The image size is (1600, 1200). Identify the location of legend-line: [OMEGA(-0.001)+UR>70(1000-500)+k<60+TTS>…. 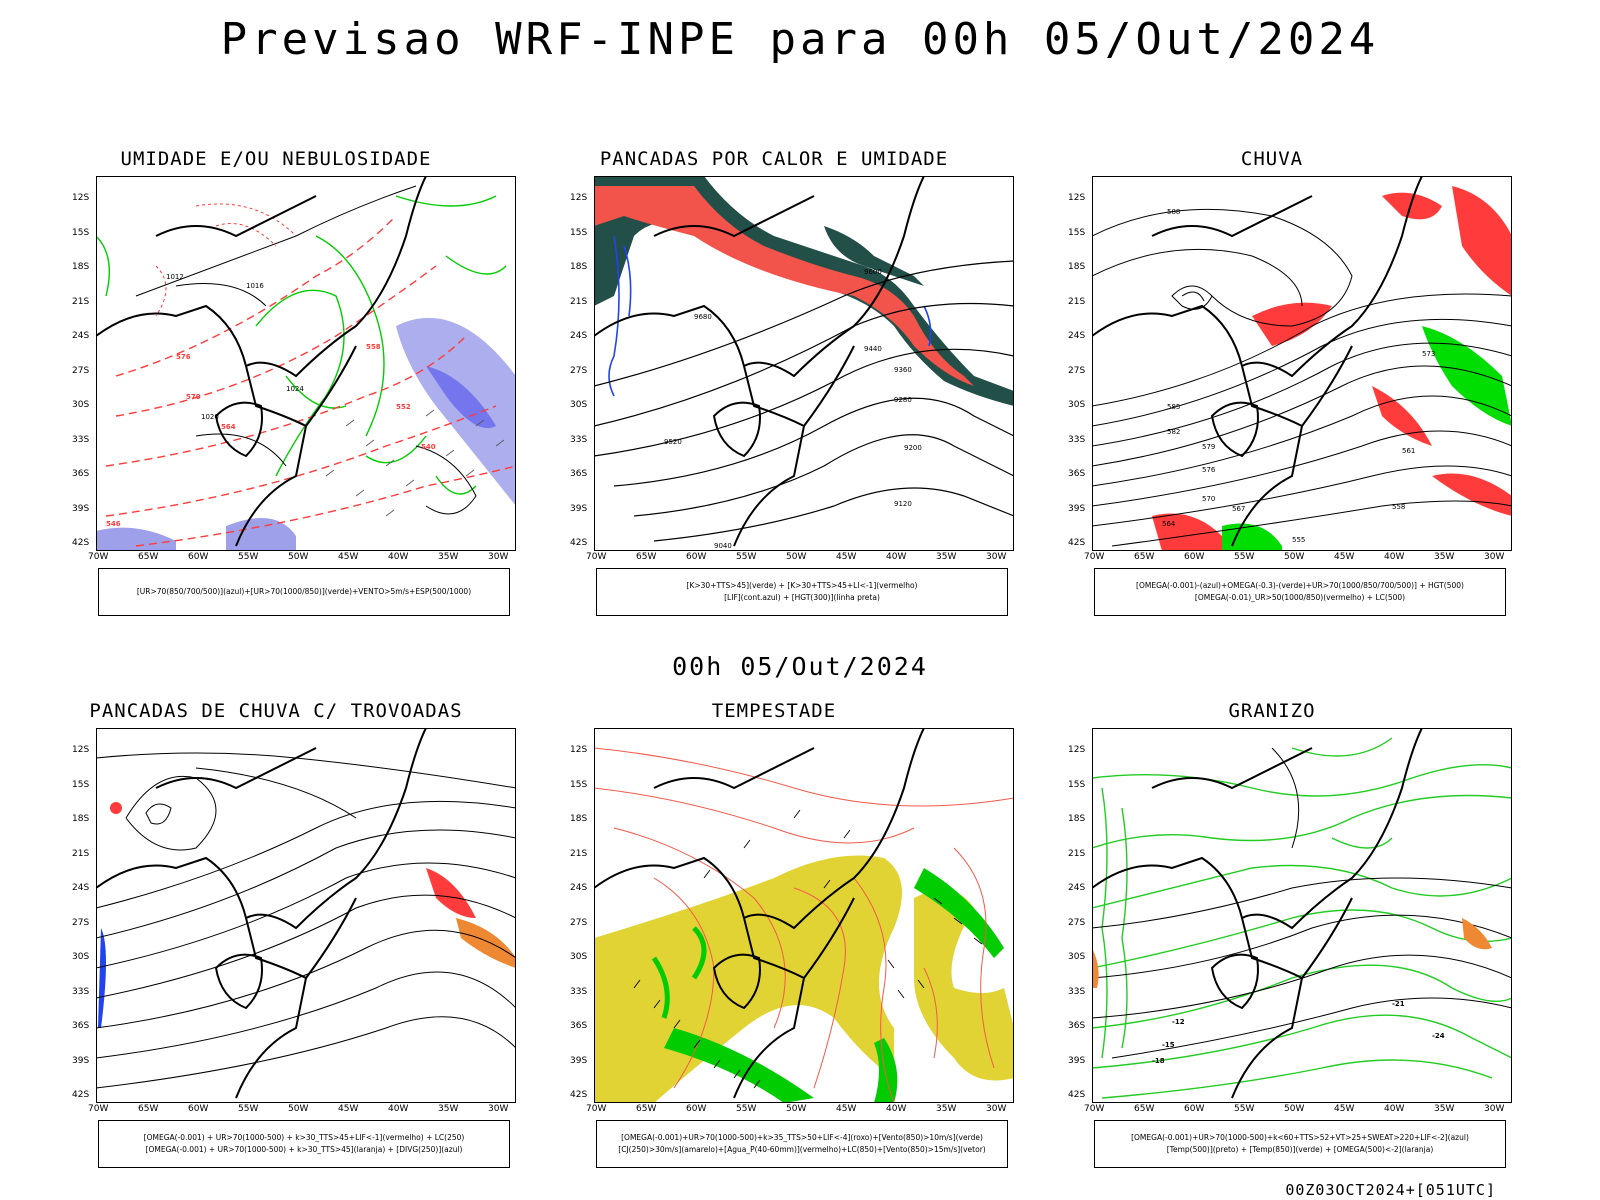
(1300, 1137).